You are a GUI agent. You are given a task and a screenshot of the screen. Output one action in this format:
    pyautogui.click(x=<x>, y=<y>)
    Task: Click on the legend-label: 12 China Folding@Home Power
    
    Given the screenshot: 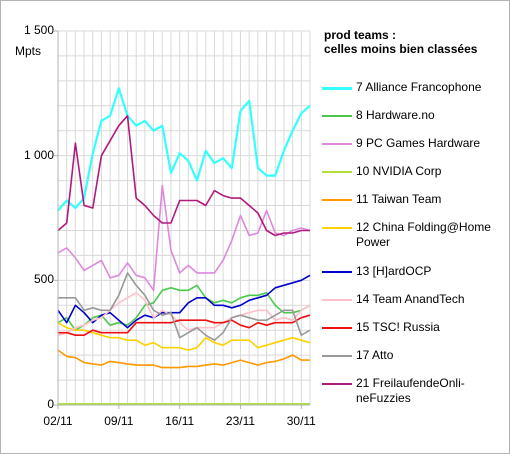 What is the action you would take?
    pyautogui.click(x=423, y=234)
    